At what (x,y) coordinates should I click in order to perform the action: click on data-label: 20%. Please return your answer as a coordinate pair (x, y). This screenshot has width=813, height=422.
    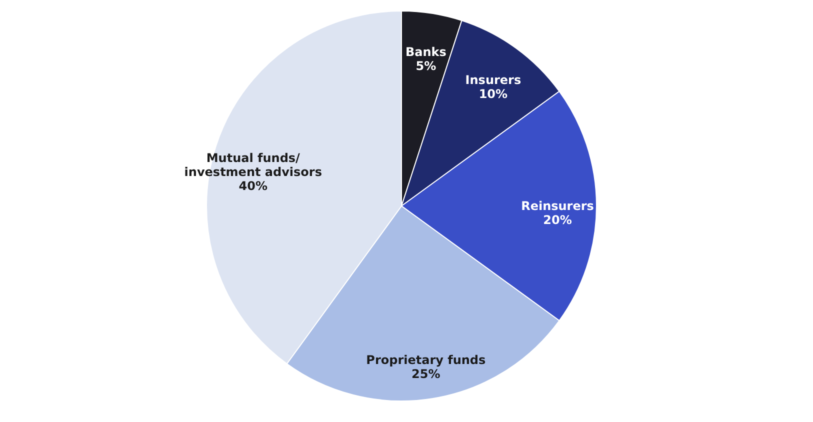
    Looking at the image, I should click on (557, 220).